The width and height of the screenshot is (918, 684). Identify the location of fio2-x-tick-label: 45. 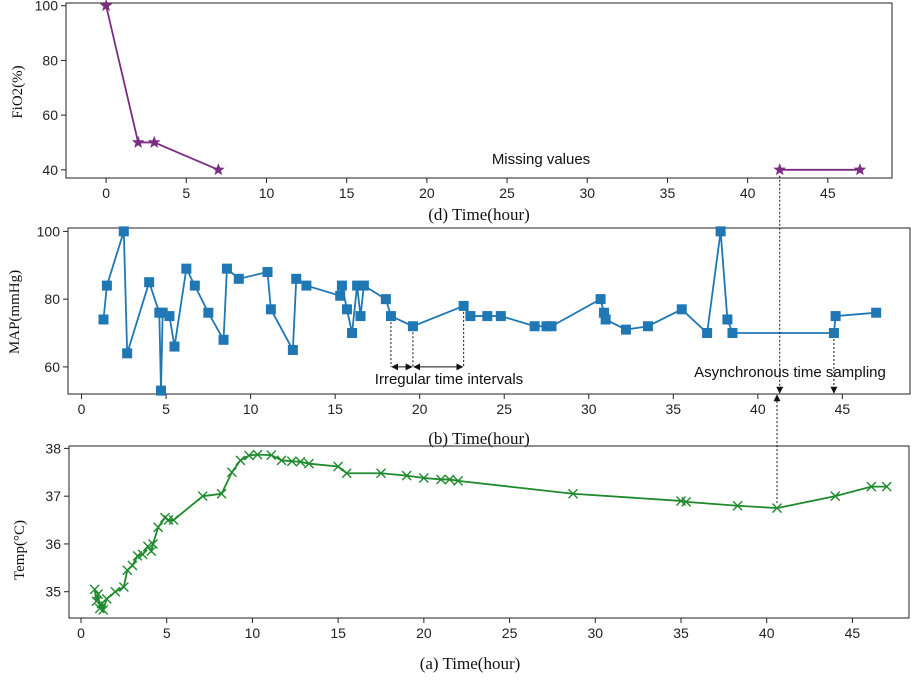
(828, 193).